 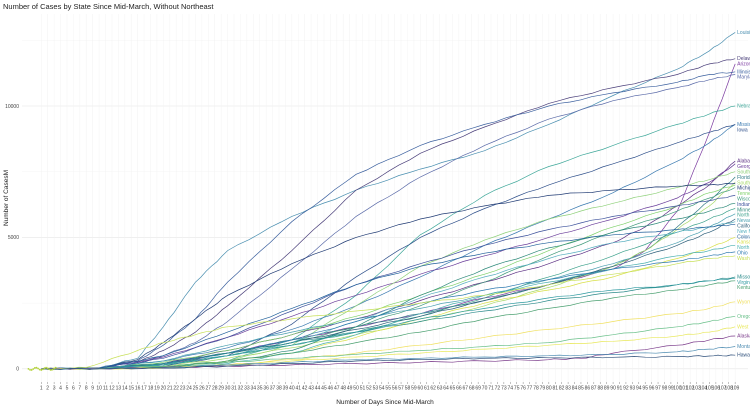 What do you see at coordinates (337, 389) in the screenshot?
I see `x-tick-label: 47` at bounding box center [337, 389].